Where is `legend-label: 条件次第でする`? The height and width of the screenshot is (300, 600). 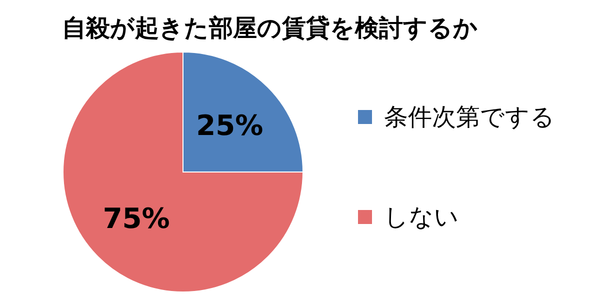
legend-label: 条件次第でする is located at coordinates (469, 117).